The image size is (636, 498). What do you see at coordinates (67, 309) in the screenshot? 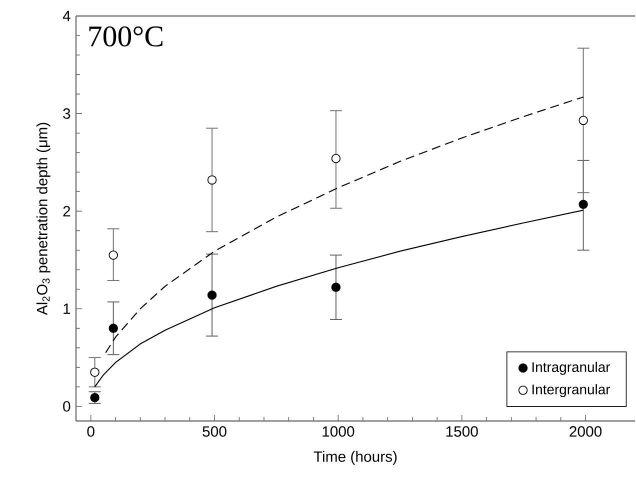
I see `y-tick-label: 1` at bounding box center [67, 309].